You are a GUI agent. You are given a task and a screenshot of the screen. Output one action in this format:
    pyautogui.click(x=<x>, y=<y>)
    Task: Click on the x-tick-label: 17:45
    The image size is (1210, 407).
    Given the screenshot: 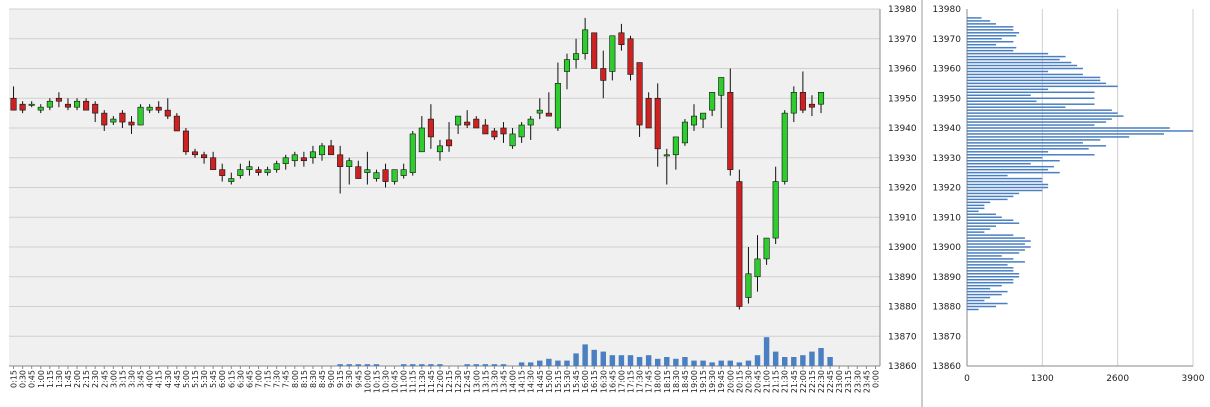 What is the action you would take?
    pyautogui.click(x=649, y=381)
    